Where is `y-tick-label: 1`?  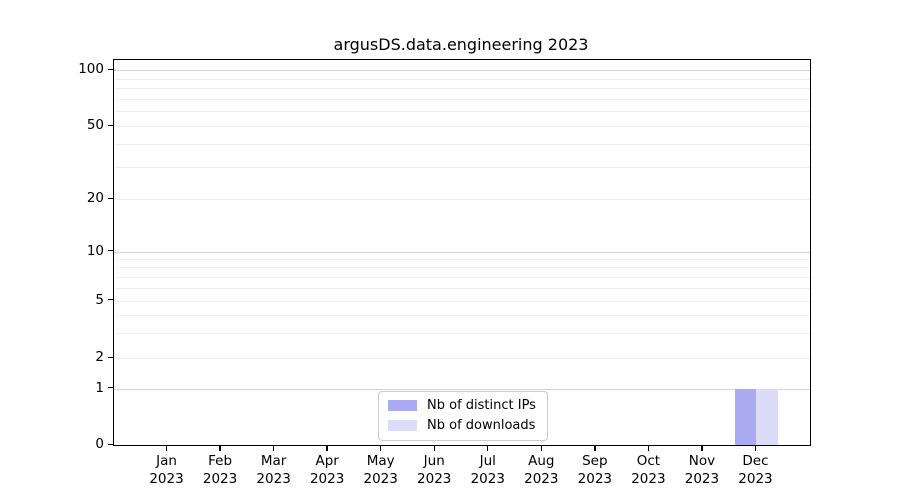
y-tick-label: 1 is located at coordinates (99, 387).